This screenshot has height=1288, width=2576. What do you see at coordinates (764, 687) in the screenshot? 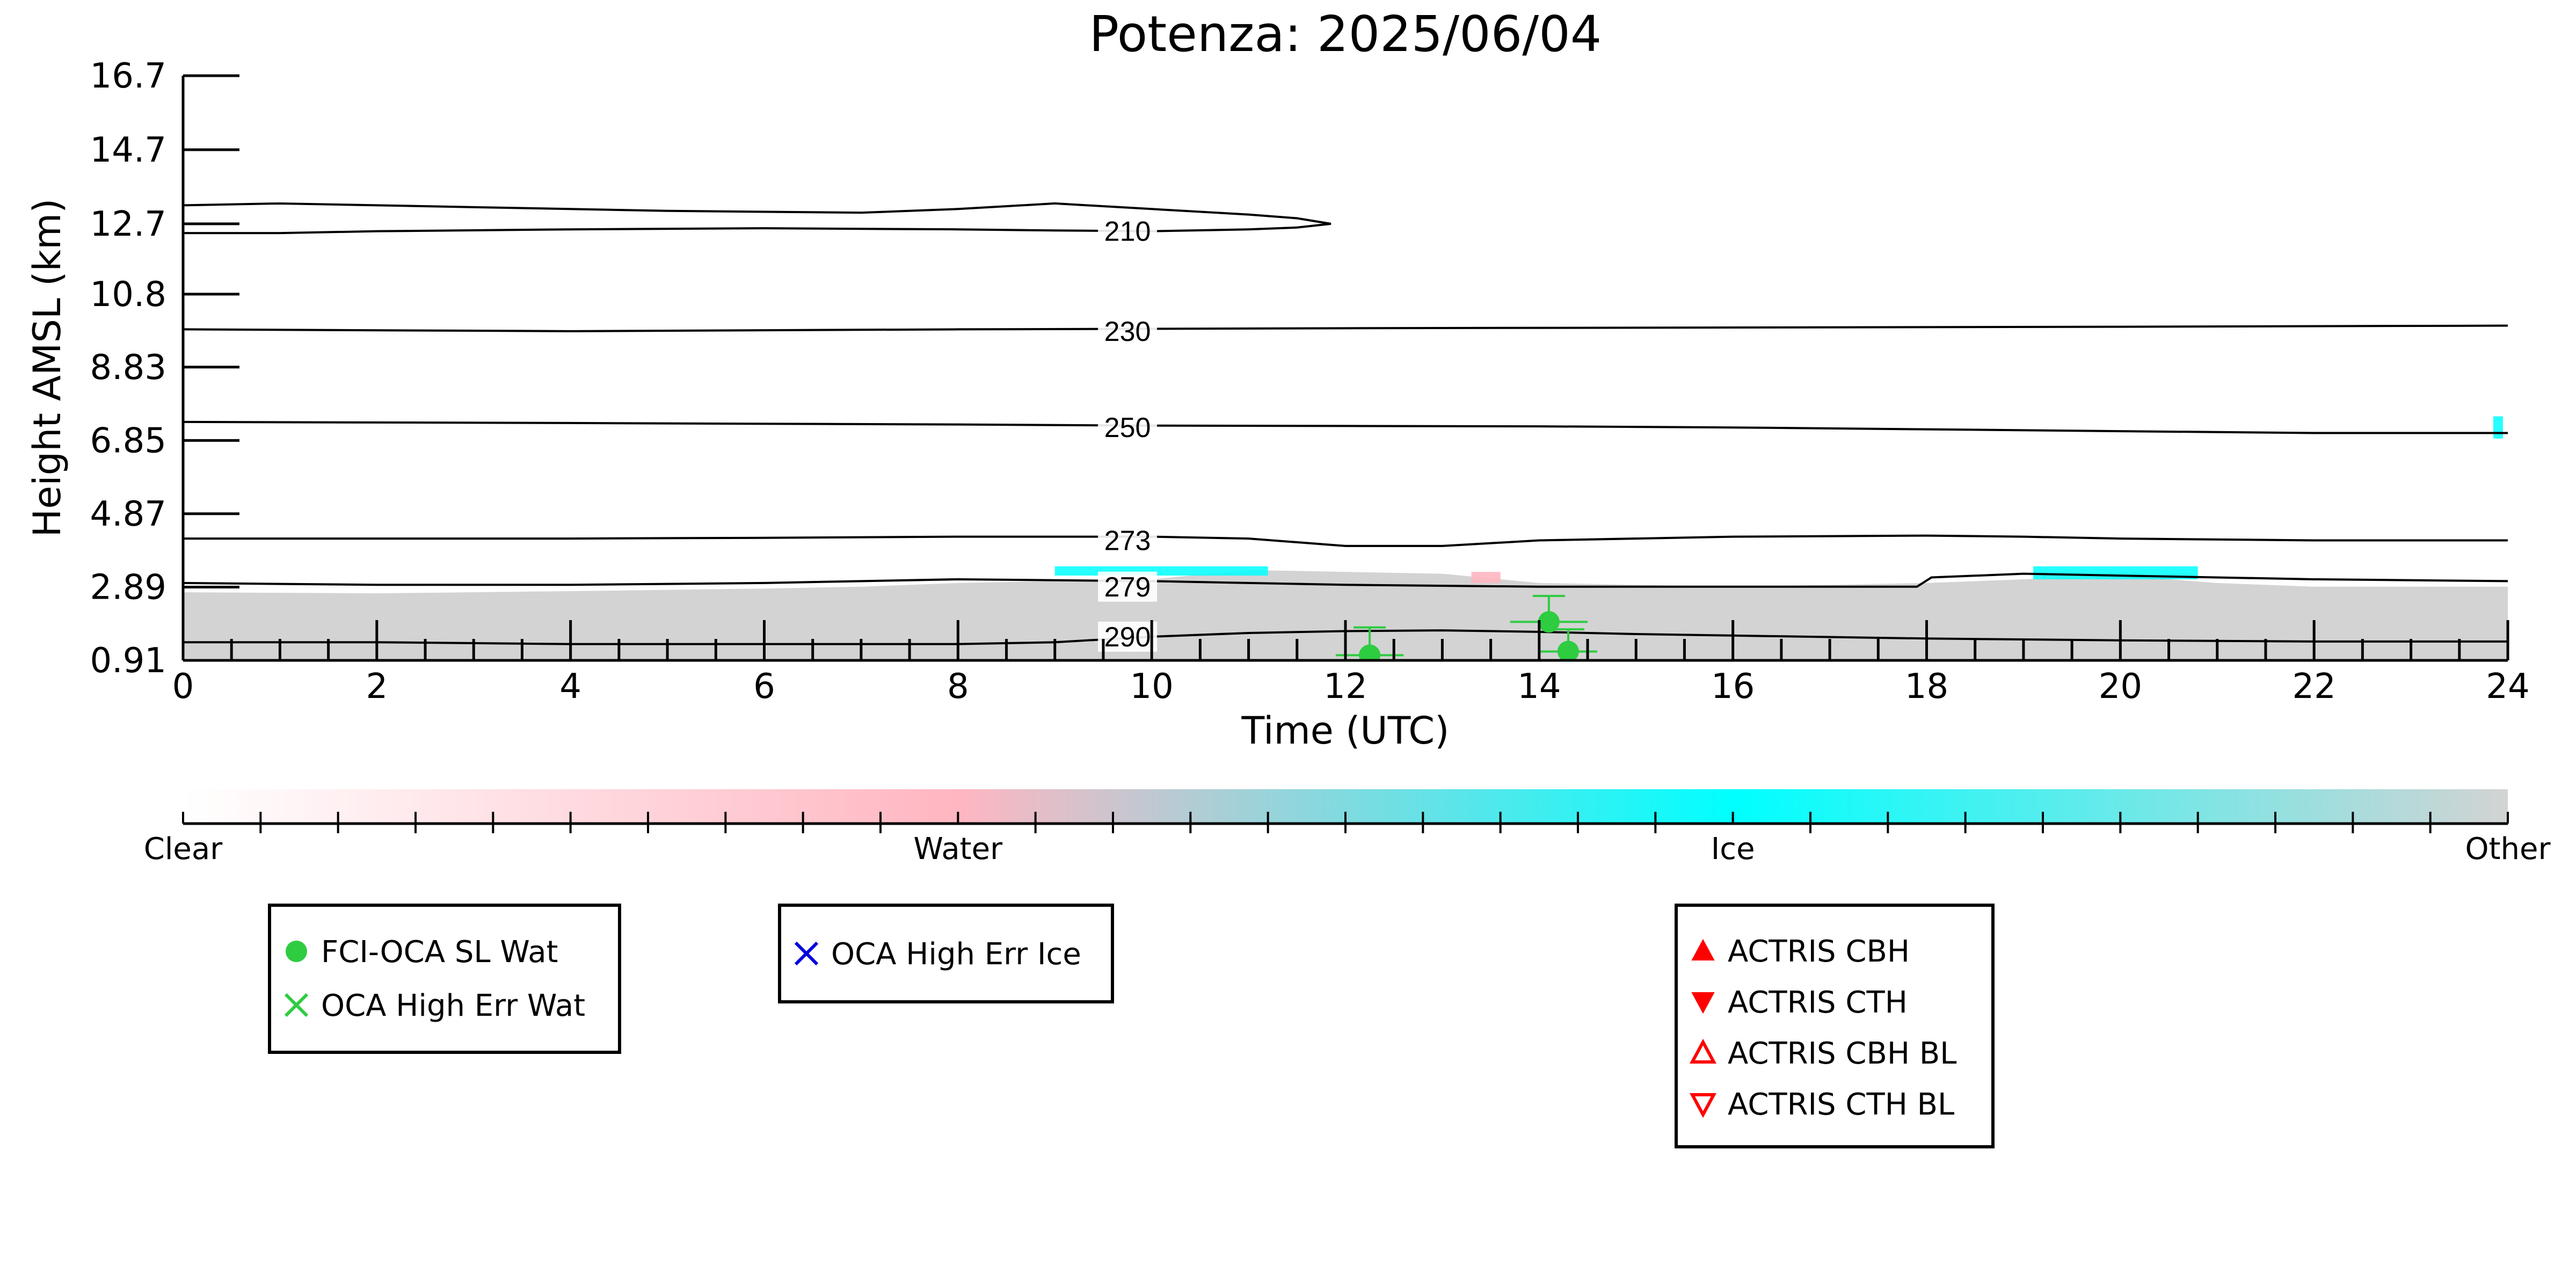
I see `x-tick-label: 6` at bounding box center [764, 687].